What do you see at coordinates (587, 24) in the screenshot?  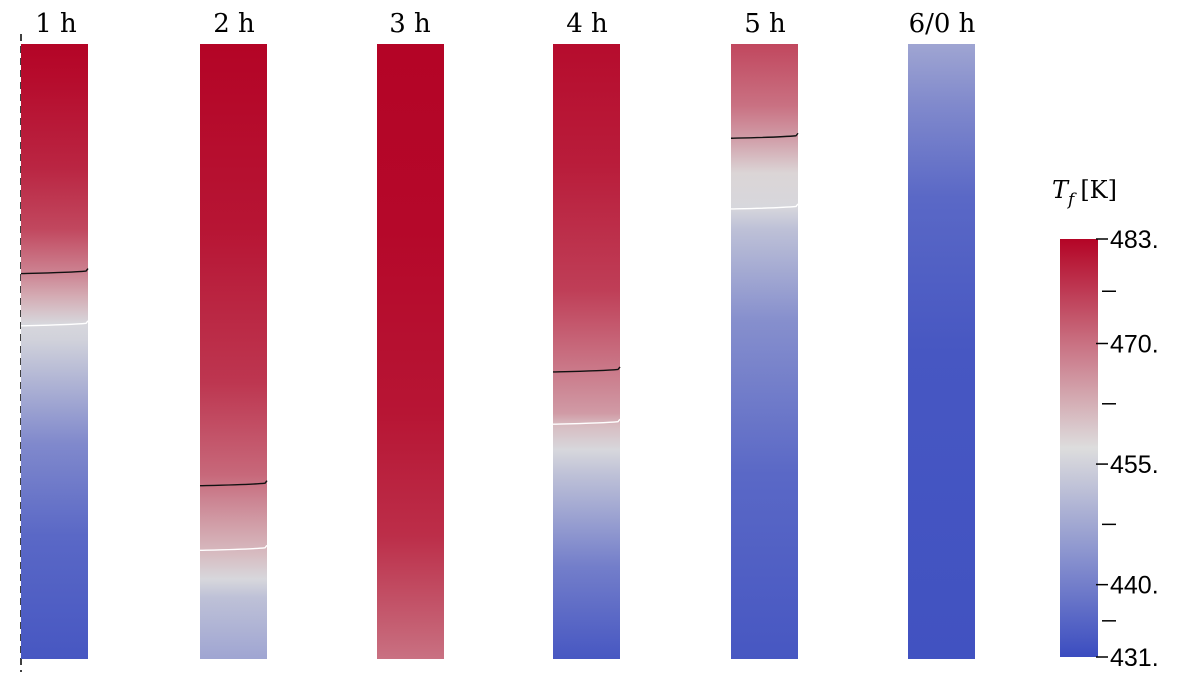 I see `column-label-4: 4 h` at bounding box center [587, 24].